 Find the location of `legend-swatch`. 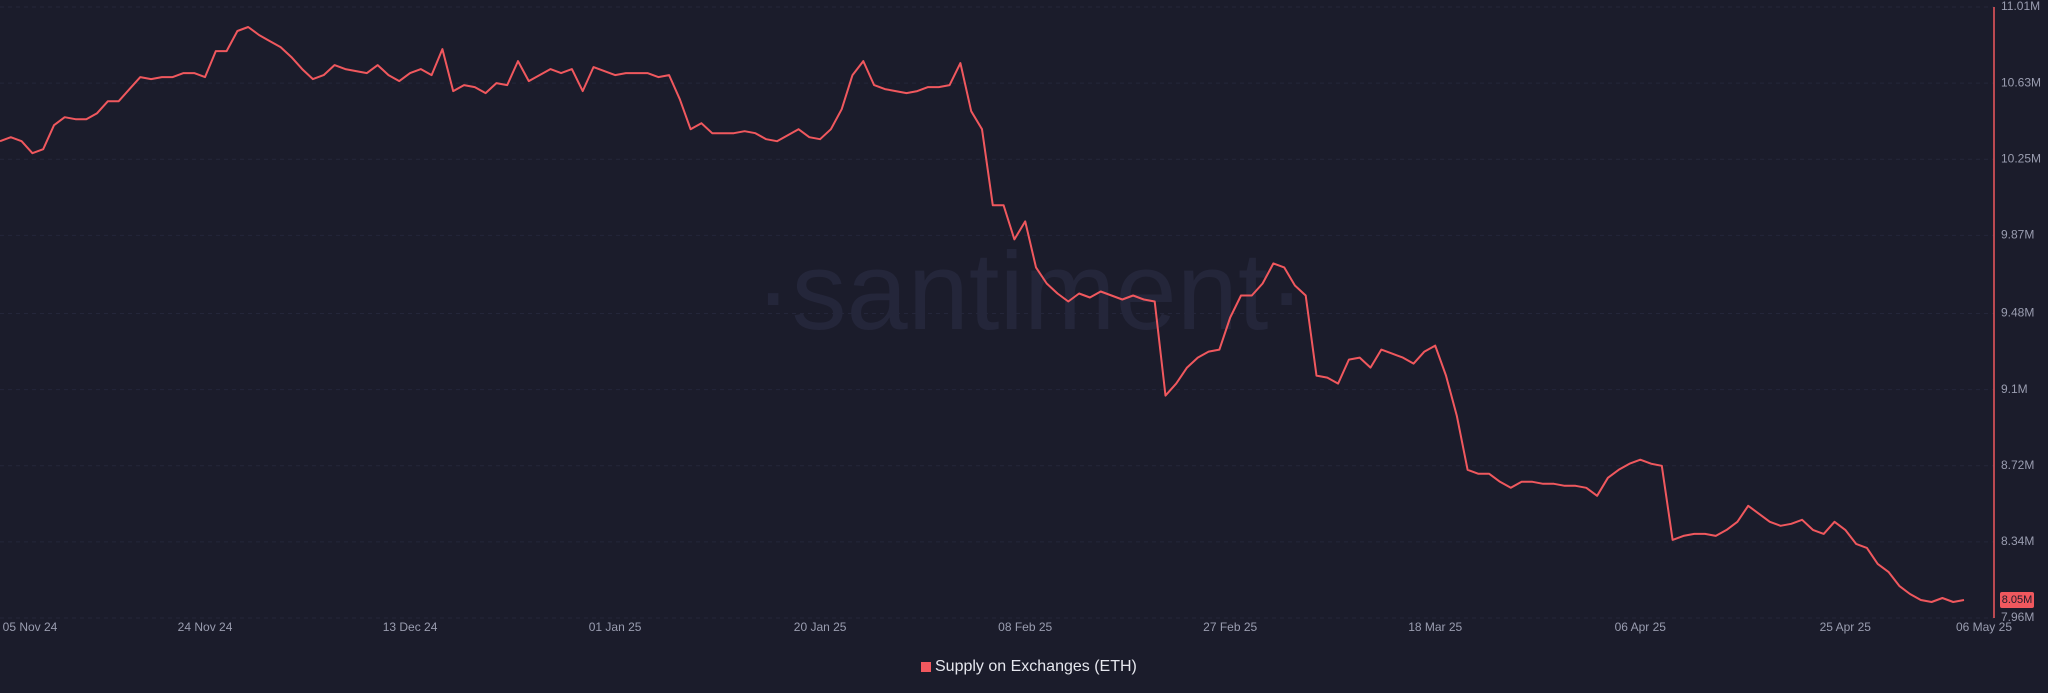

legend-swatch is located at coordinates (926, 667).